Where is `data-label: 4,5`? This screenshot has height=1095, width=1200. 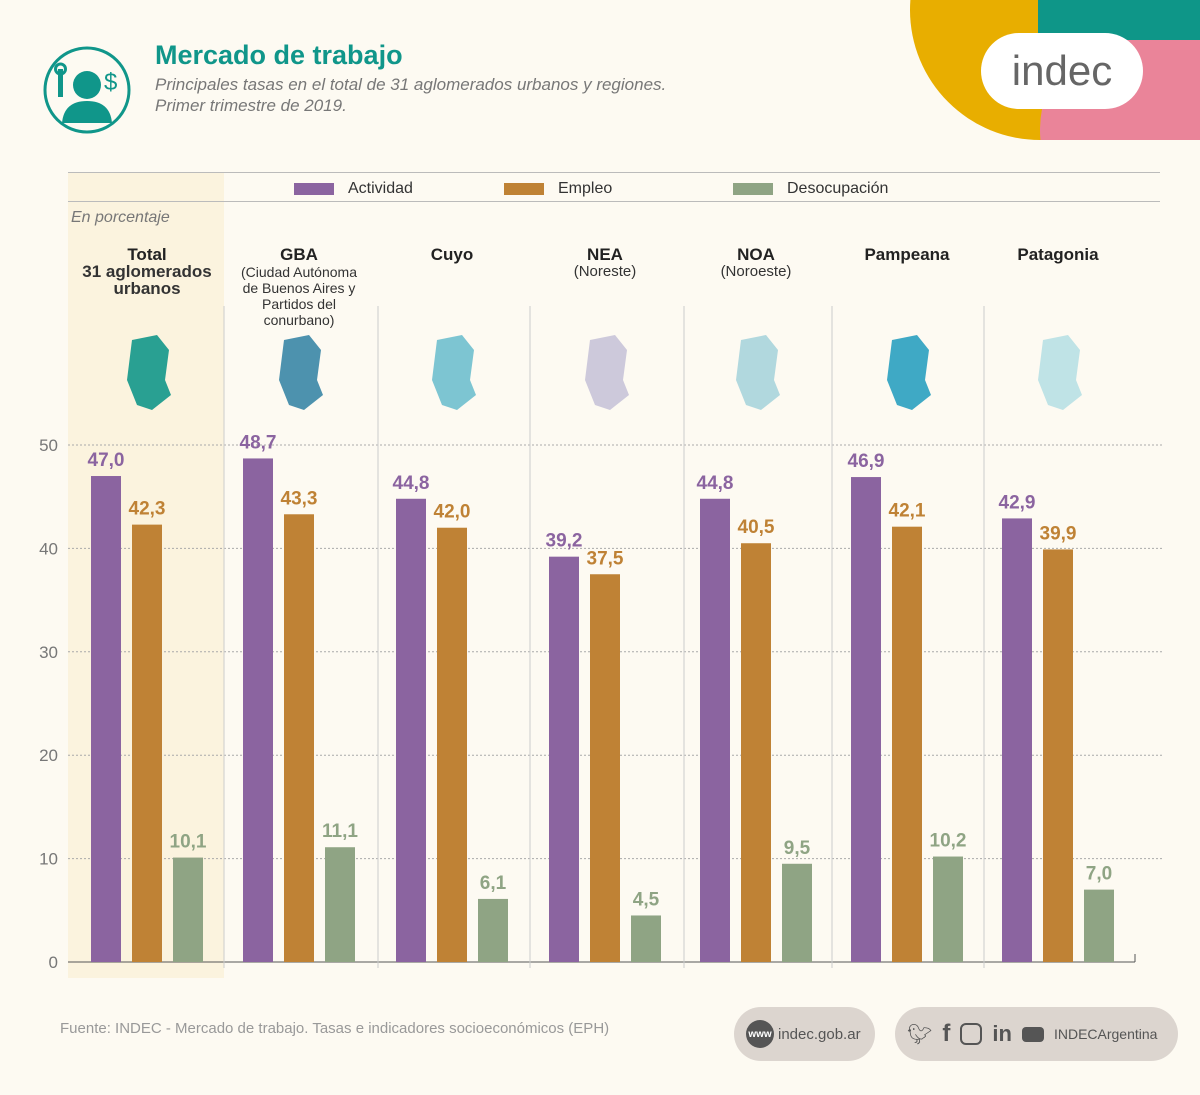
data-label: 4,5 is located at coordinates (646, 899).